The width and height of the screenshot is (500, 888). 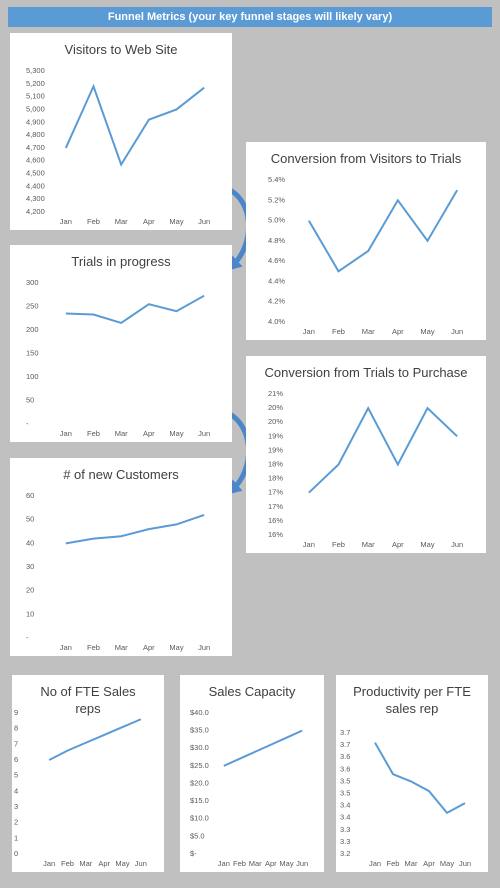 I want to click on y-tick-label: 5,100, so click(x=35, y=96).